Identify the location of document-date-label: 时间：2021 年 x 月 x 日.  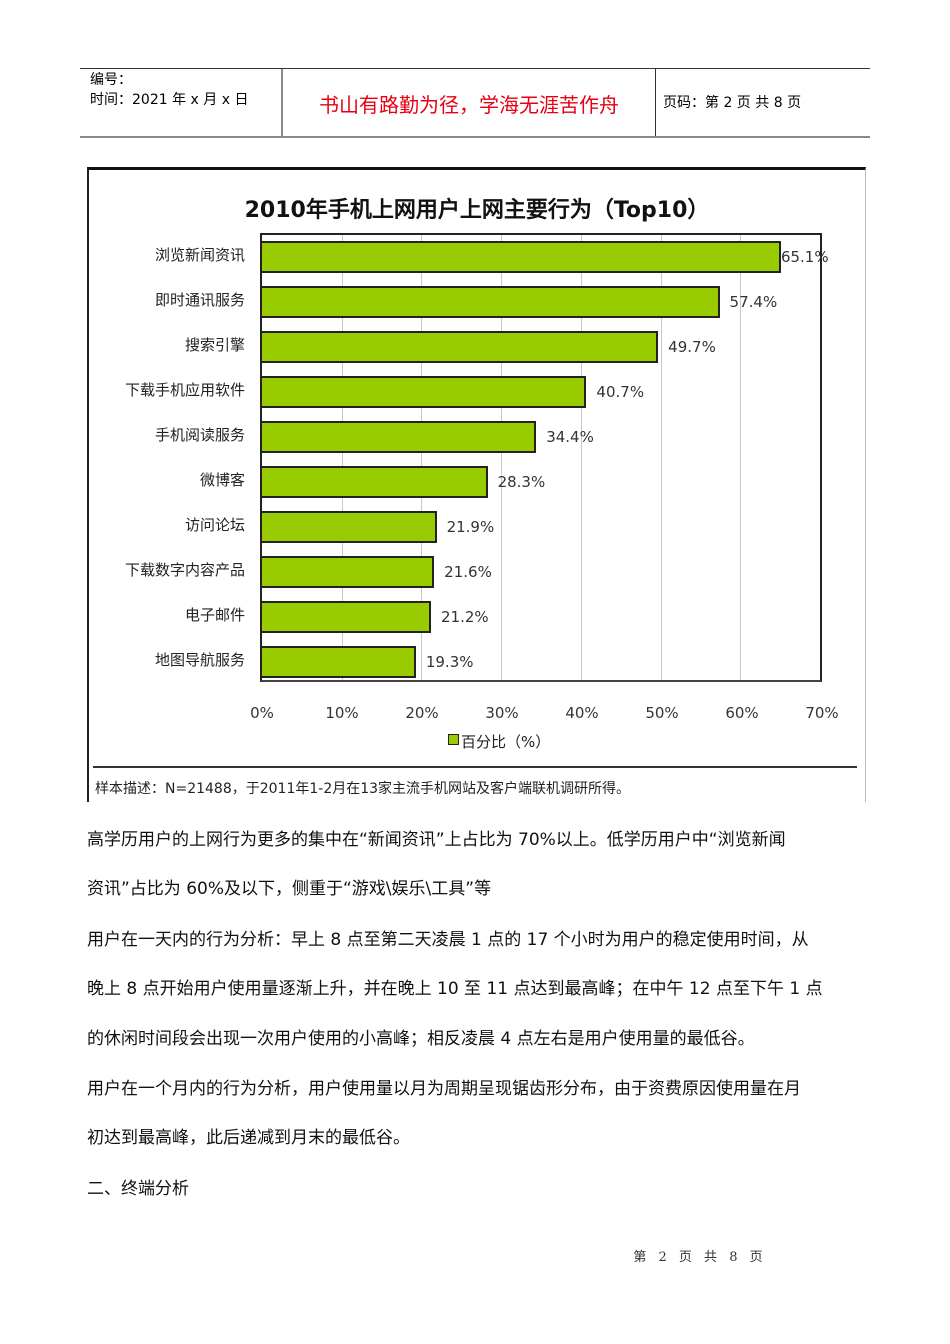
(169, 100).